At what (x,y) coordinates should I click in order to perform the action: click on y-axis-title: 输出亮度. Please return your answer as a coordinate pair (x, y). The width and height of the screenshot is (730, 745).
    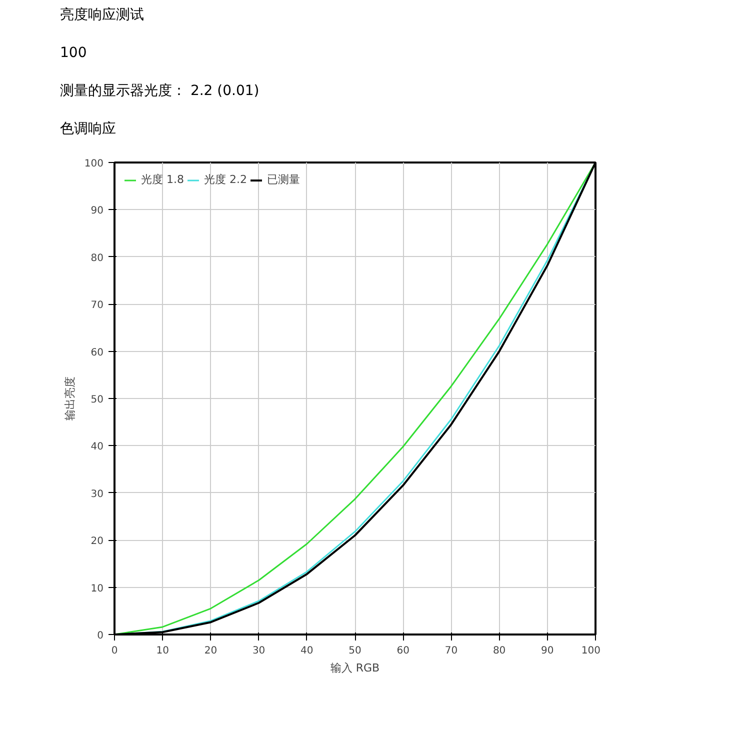
    Looking at the image, I should click on (69, 398).